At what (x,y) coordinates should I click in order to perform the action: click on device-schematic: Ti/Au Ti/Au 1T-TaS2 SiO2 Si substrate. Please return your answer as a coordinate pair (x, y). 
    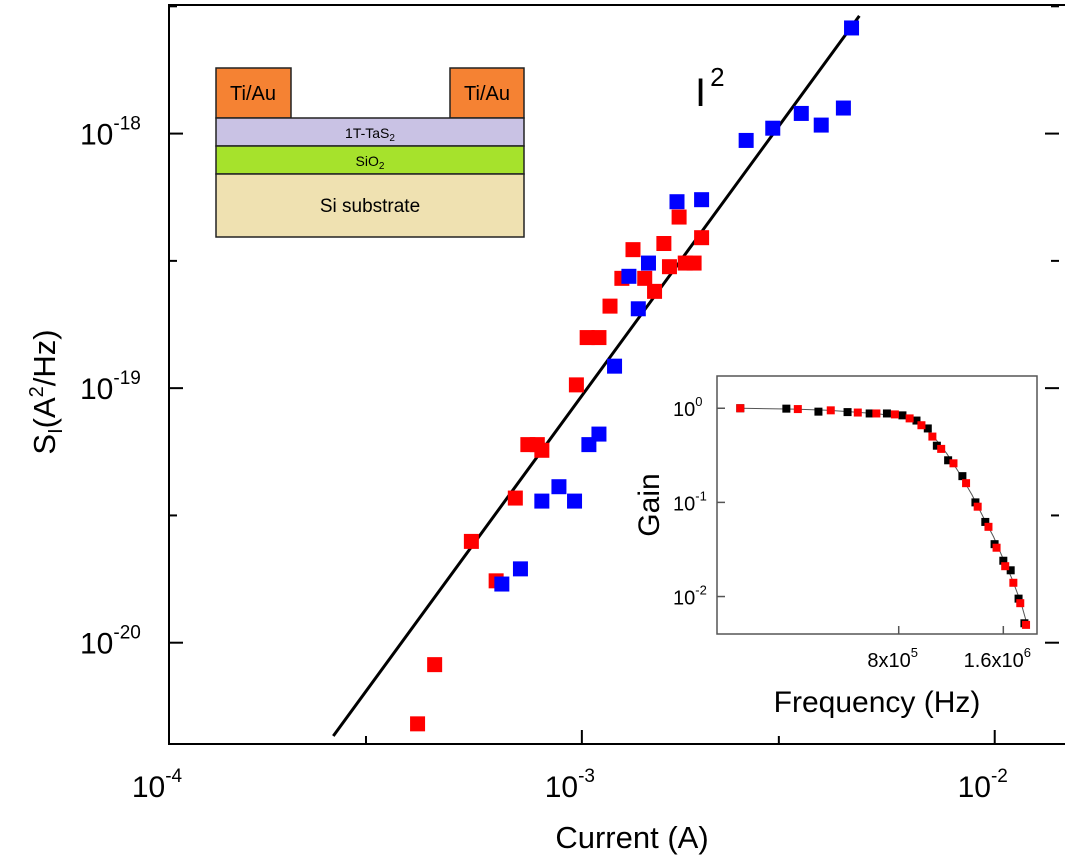
    Looking at the image, I should click on (370, 152).